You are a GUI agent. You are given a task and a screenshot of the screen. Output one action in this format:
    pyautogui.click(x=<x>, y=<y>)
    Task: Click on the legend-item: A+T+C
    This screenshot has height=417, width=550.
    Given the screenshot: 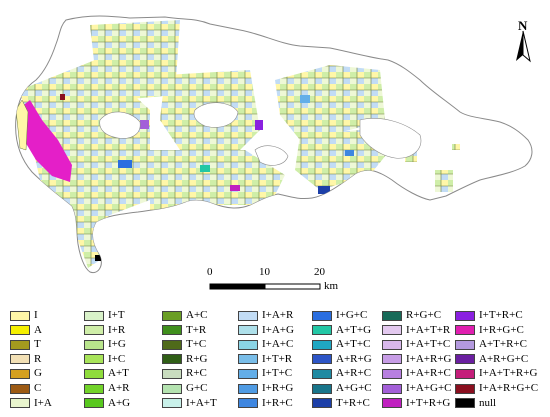 What is the action you would take?
    pyautogui.click(x=341, y=344)
    